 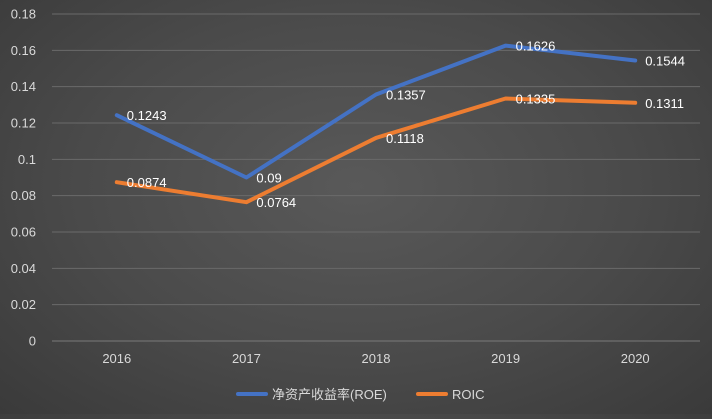 What do you see at coordinates (276, 202) in the screenshot?
I see `data-label: 0.0764` at bounding box center [276, 202].